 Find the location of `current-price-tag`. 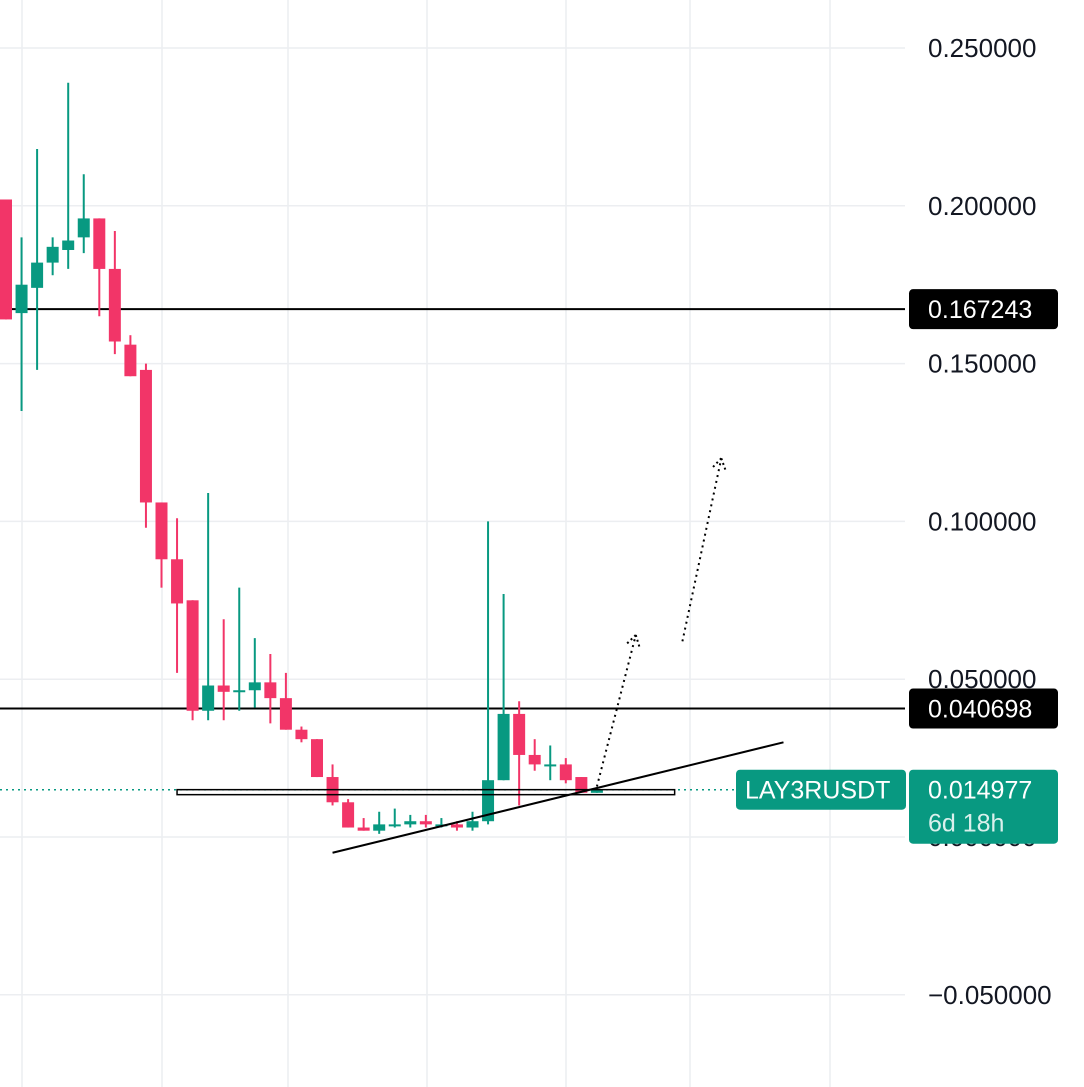

current-price-tag is located at coordinates (983, 806).